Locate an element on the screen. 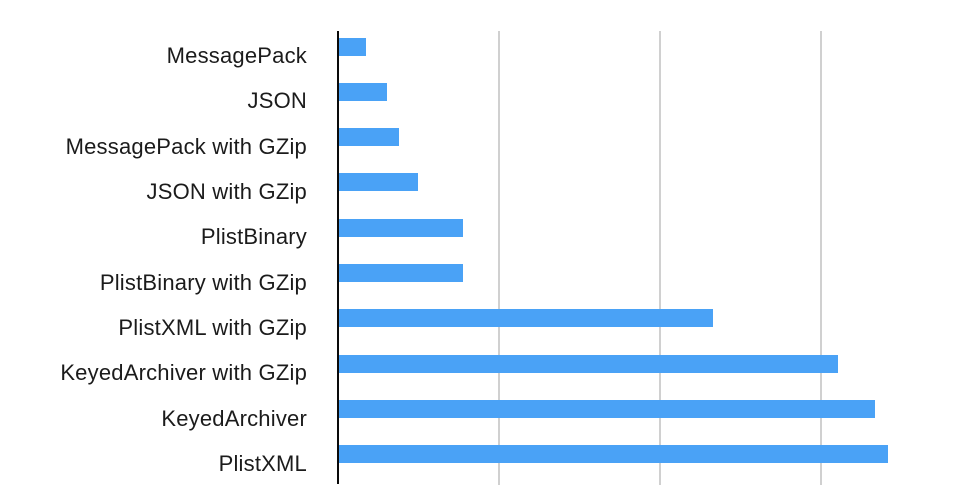 The height and width of the screenshot is (494, 974). category-label: PlistBinary is located at coordinates (253, 237).